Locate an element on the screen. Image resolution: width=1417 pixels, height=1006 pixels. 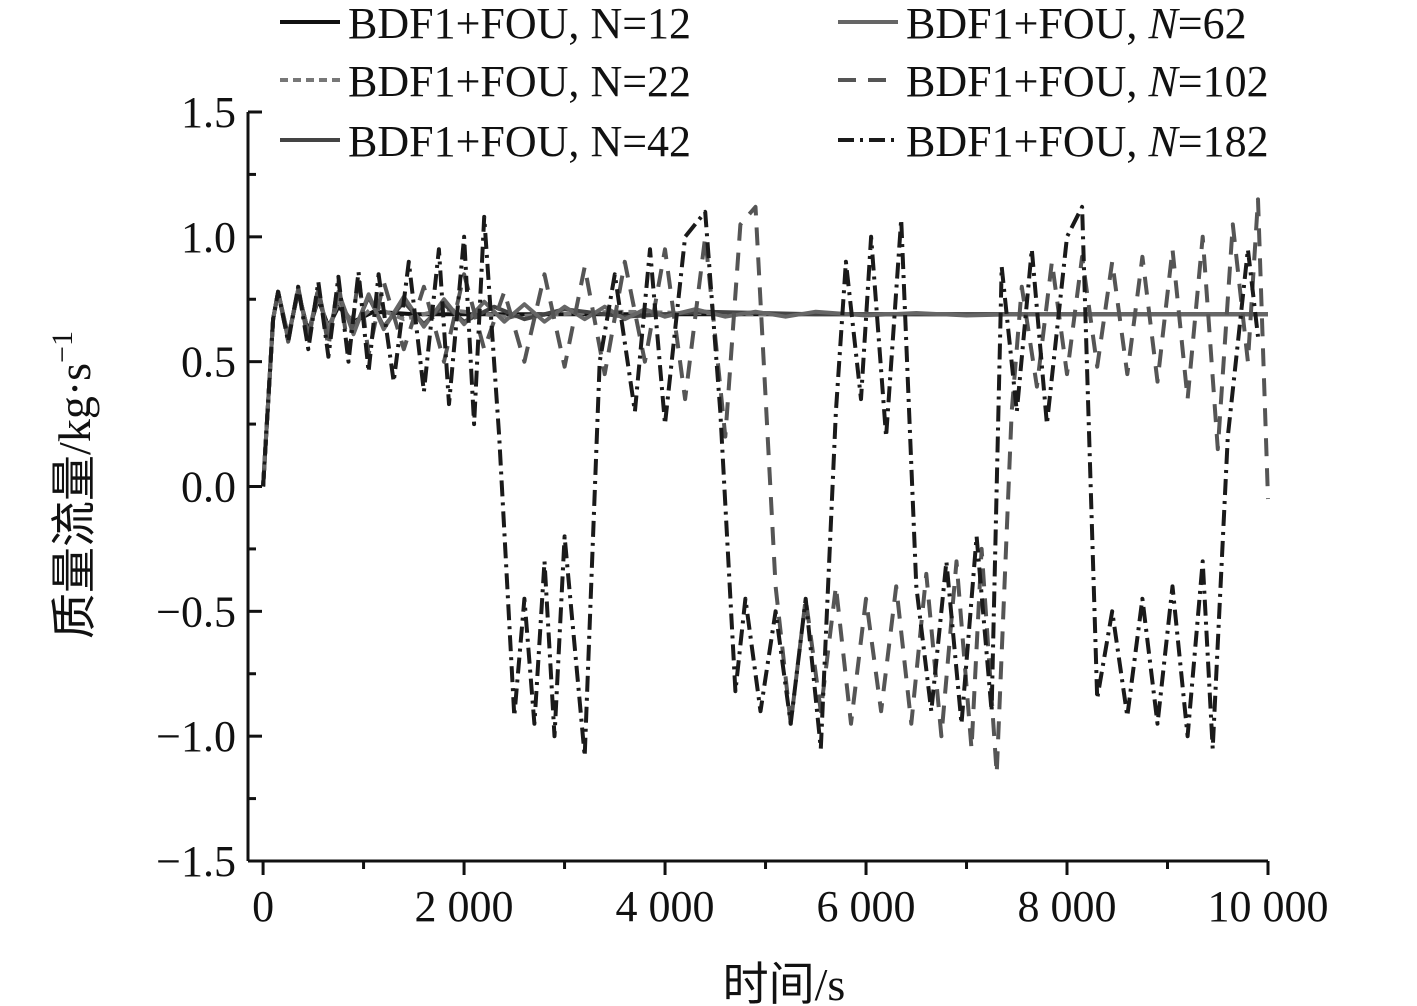
y-tick-label: −1.5 is located at coordinates (196, 861).